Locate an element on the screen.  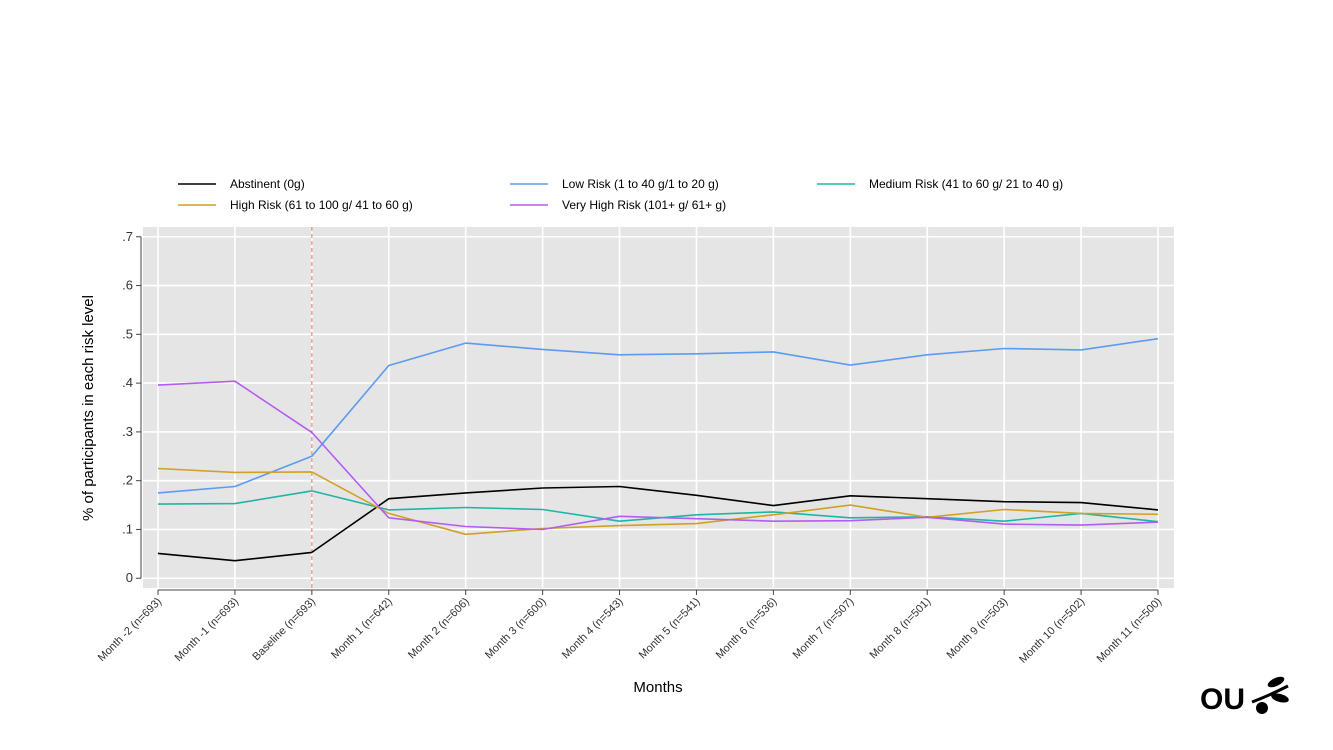
x-tick-label: Month 3 (n=600) is located at coordinates (516, 629).